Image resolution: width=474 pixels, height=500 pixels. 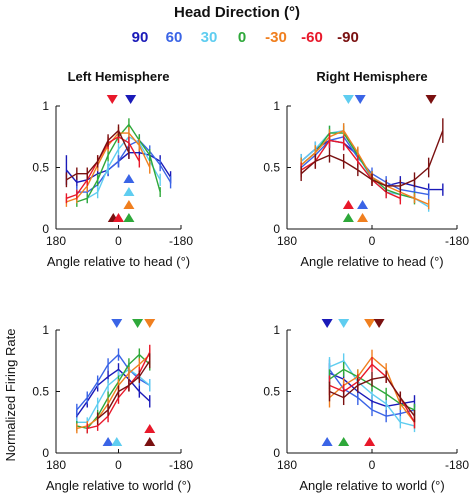 I want to click on series-line--60, so click(x=350, y=169).